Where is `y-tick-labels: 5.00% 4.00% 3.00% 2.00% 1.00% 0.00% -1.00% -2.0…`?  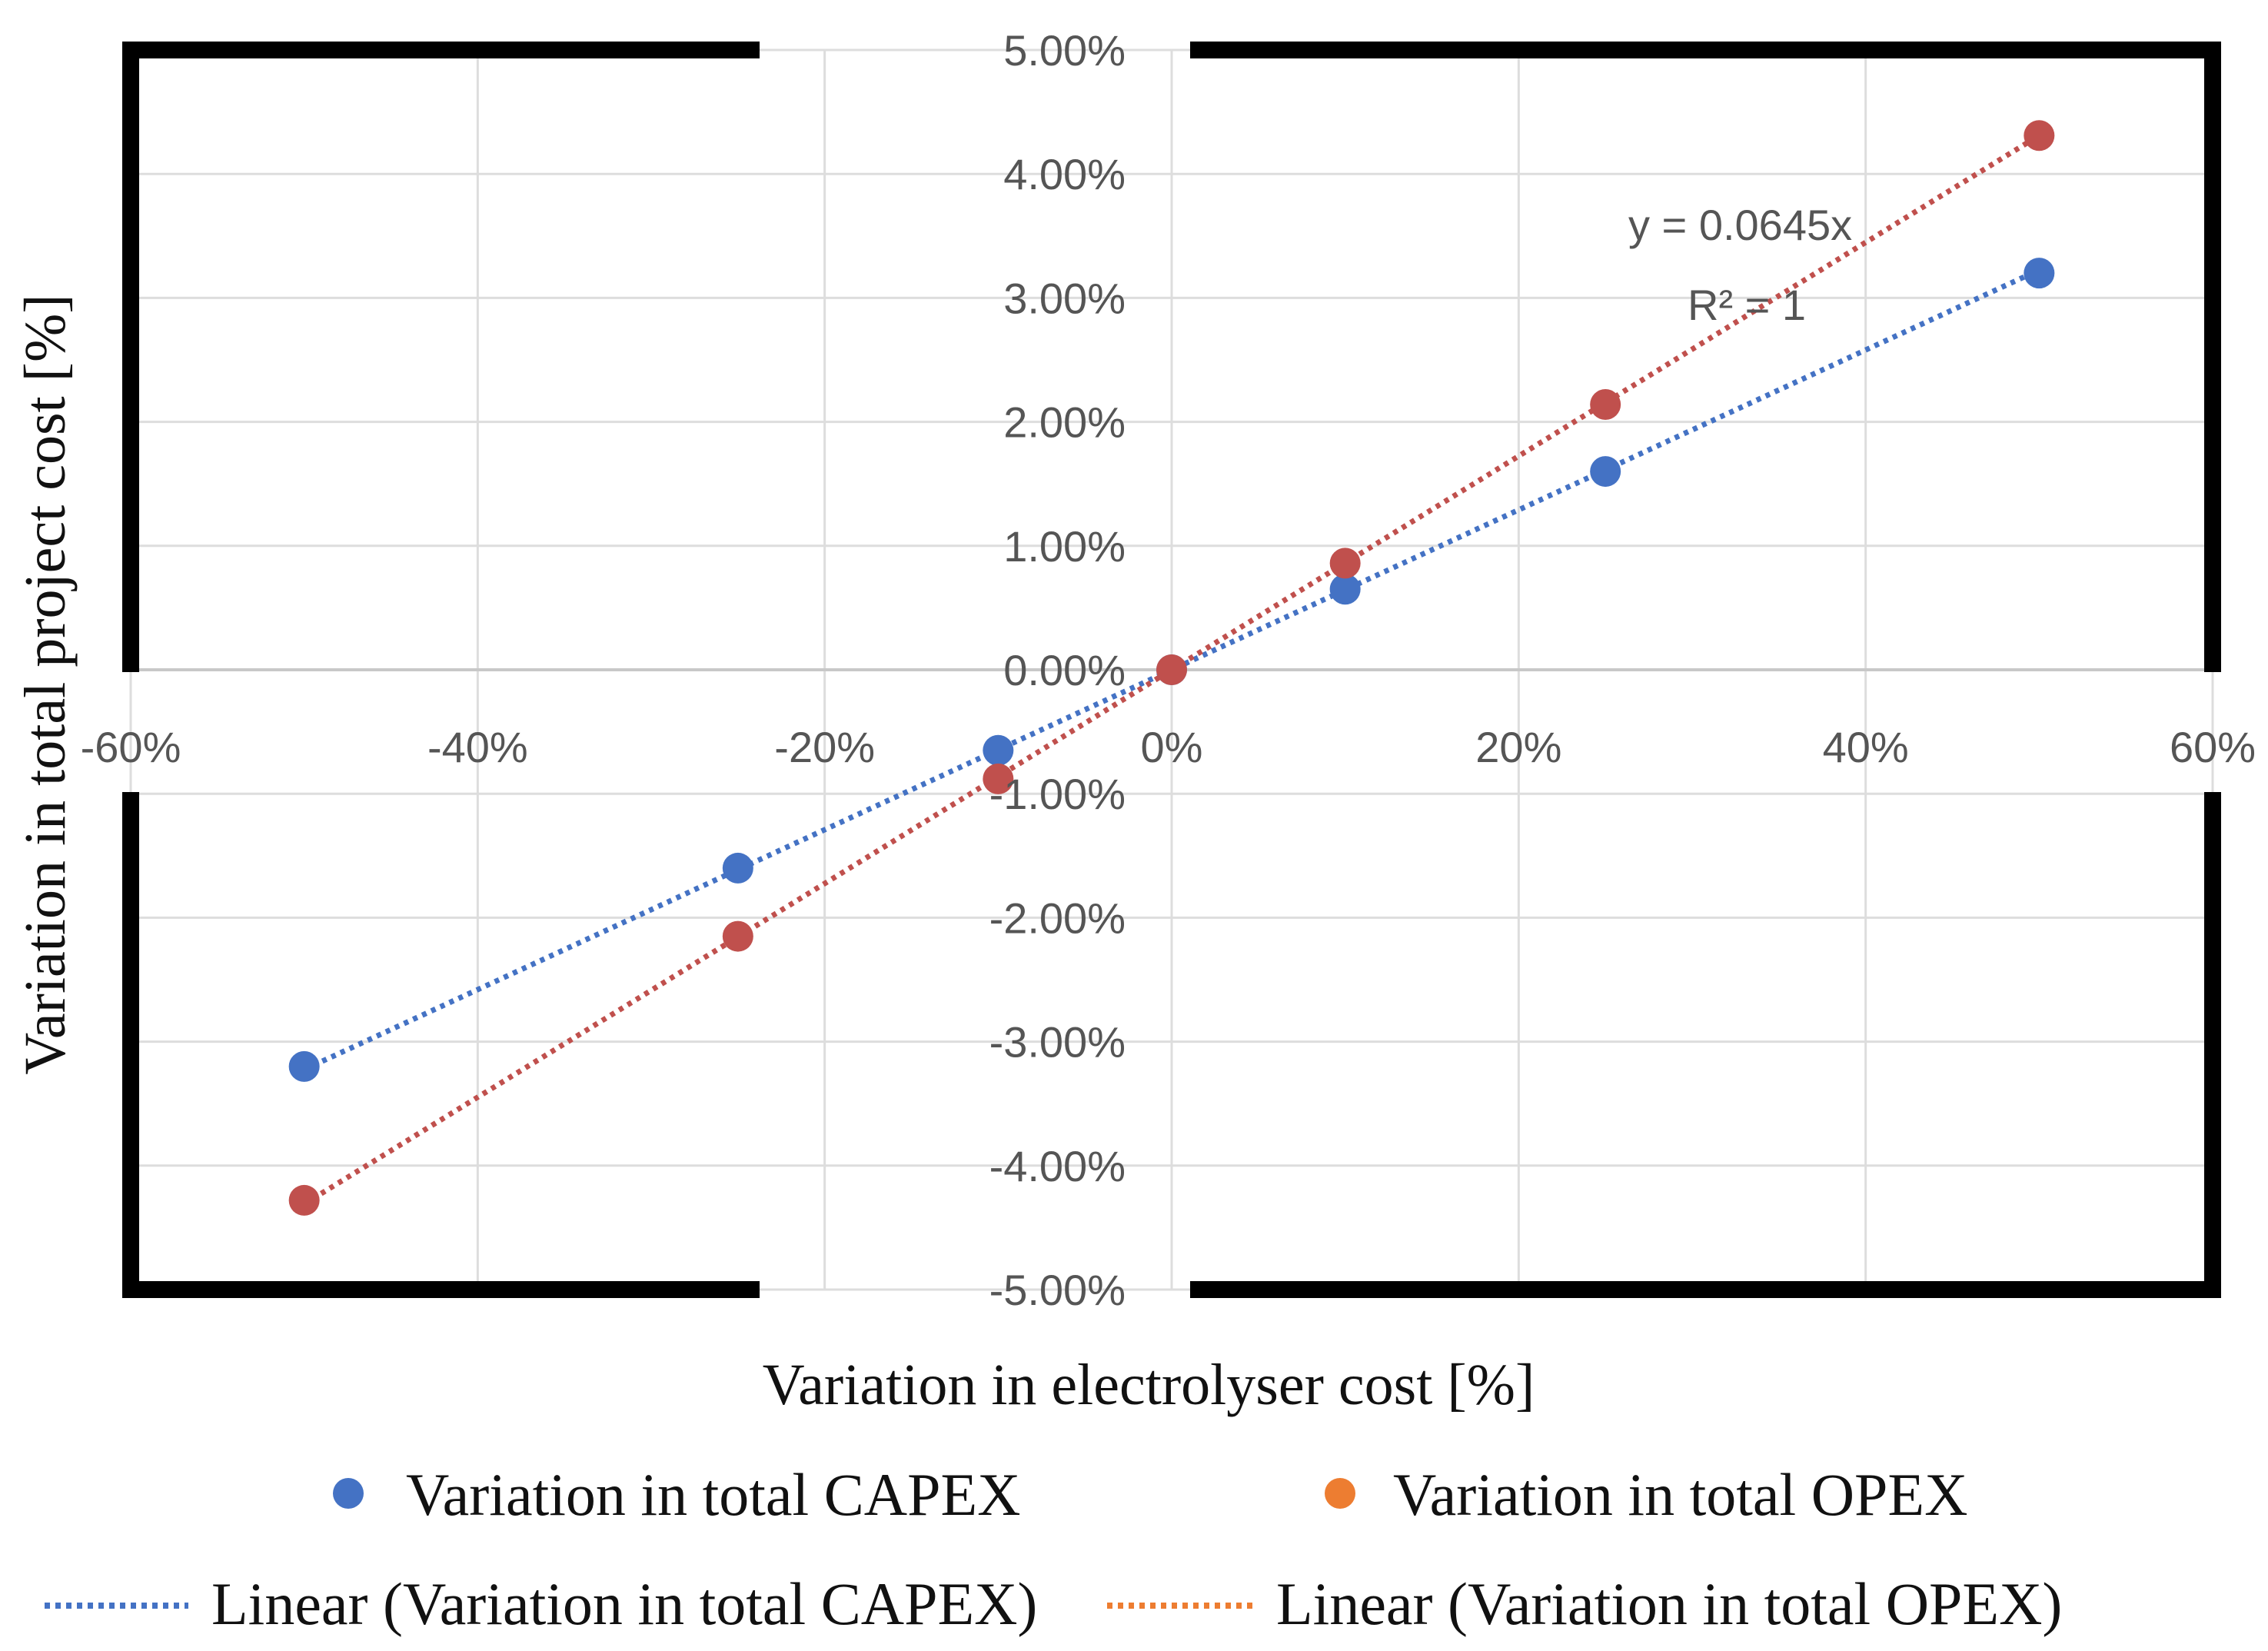
y-tick-labels: 5.00% 4.00% 3.00% 2.00% 1.00% 0.00% -1.00% -2.0… is located at coordinates (1057, 670).